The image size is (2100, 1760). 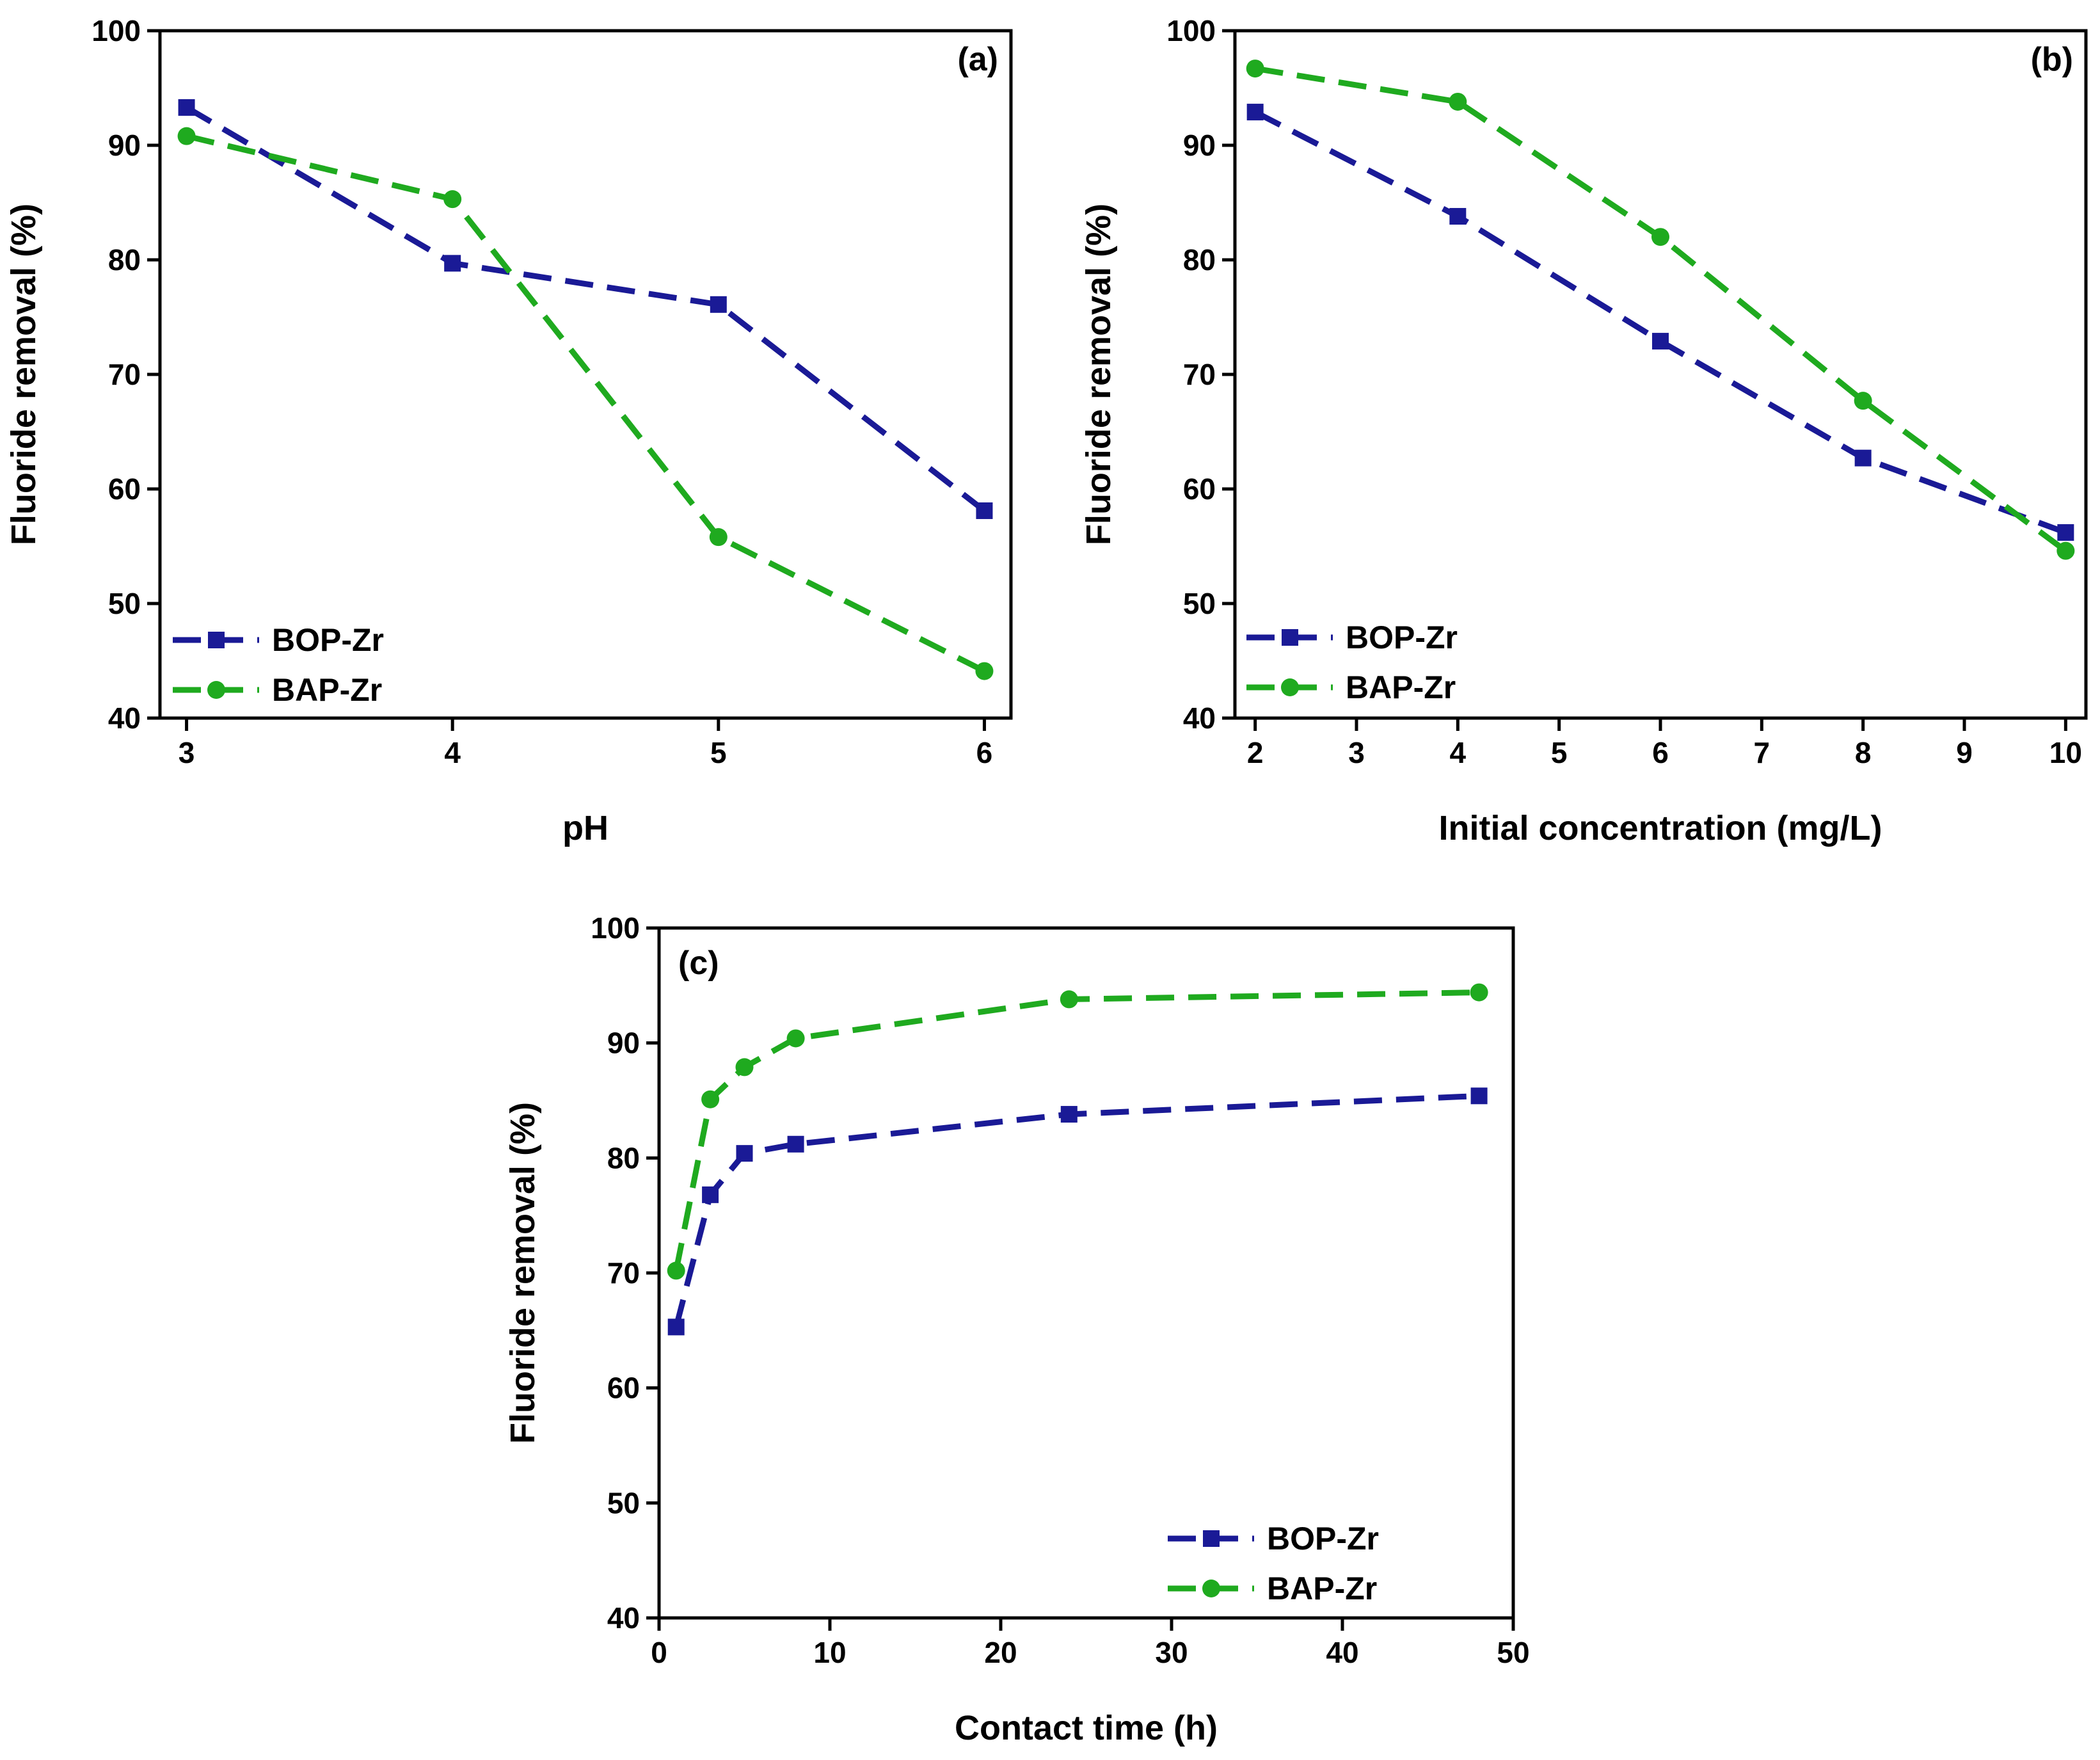 I want to click on x-tick-label: 20, so click(x=1001, y=1652).